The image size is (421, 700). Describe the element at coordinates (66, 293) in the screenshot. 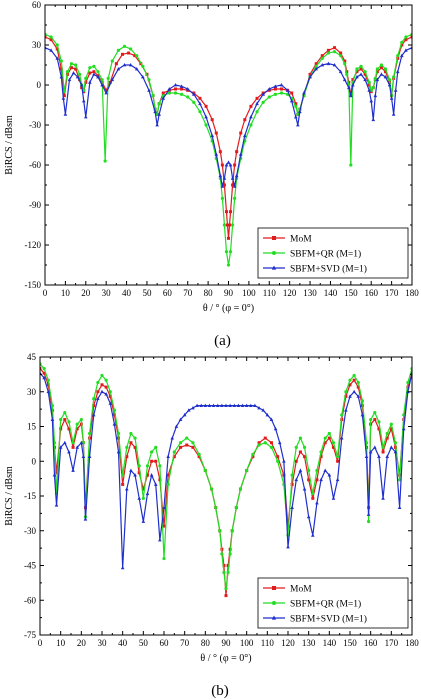

I see `x-tick-label: 10` at that location.